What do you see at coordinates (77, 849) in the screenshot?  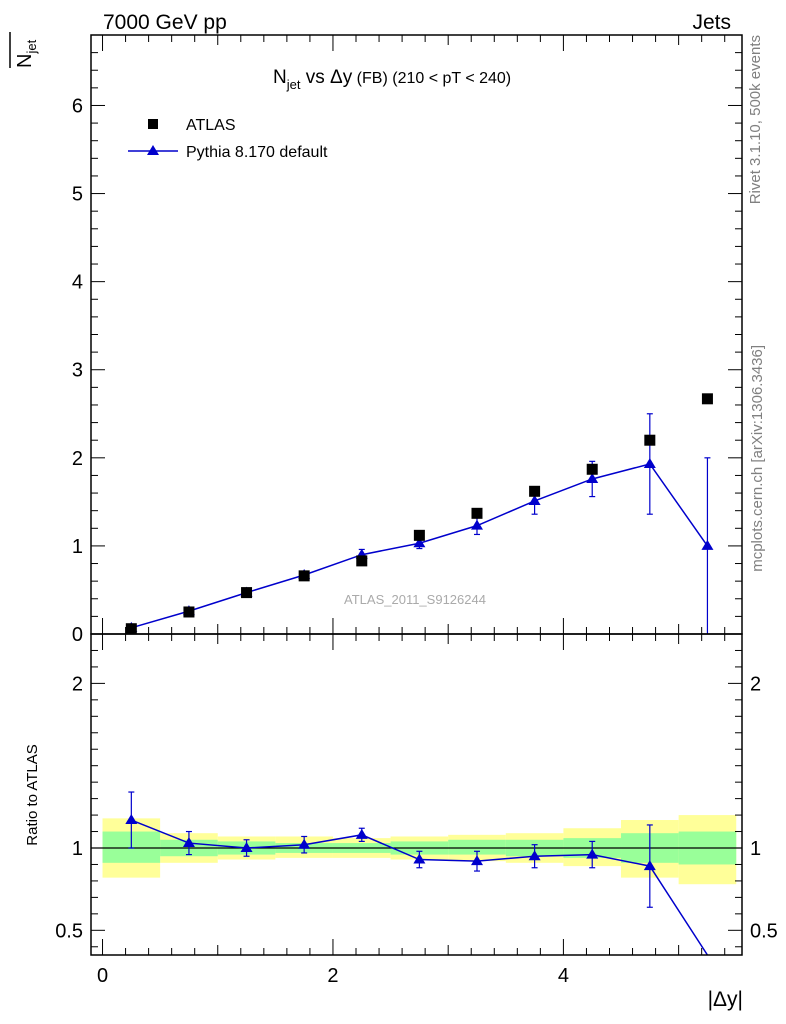 I see `ratio-ytick-label: 1` at bounding box center [77, 849].